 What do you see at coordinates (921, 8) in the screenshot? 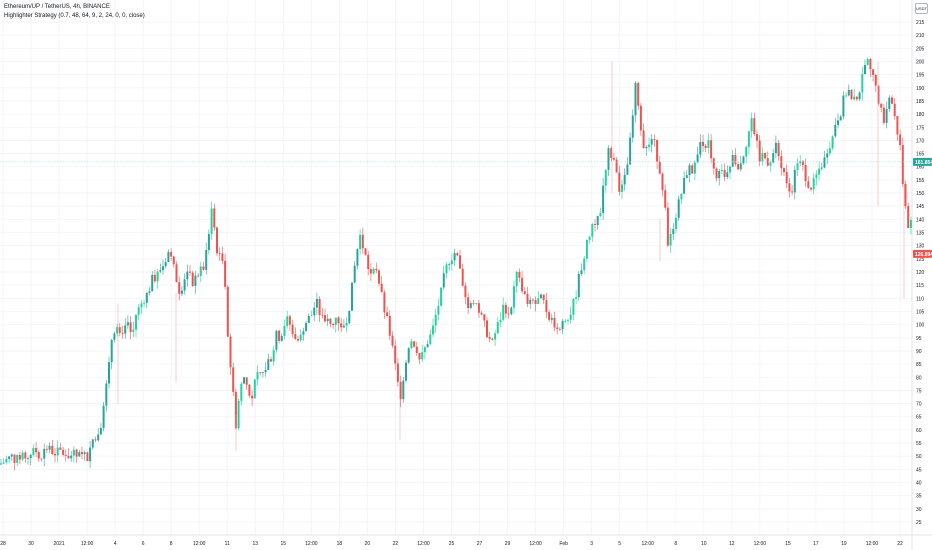
I see `currency-badge: USDT` at bounding box center [921, 8].